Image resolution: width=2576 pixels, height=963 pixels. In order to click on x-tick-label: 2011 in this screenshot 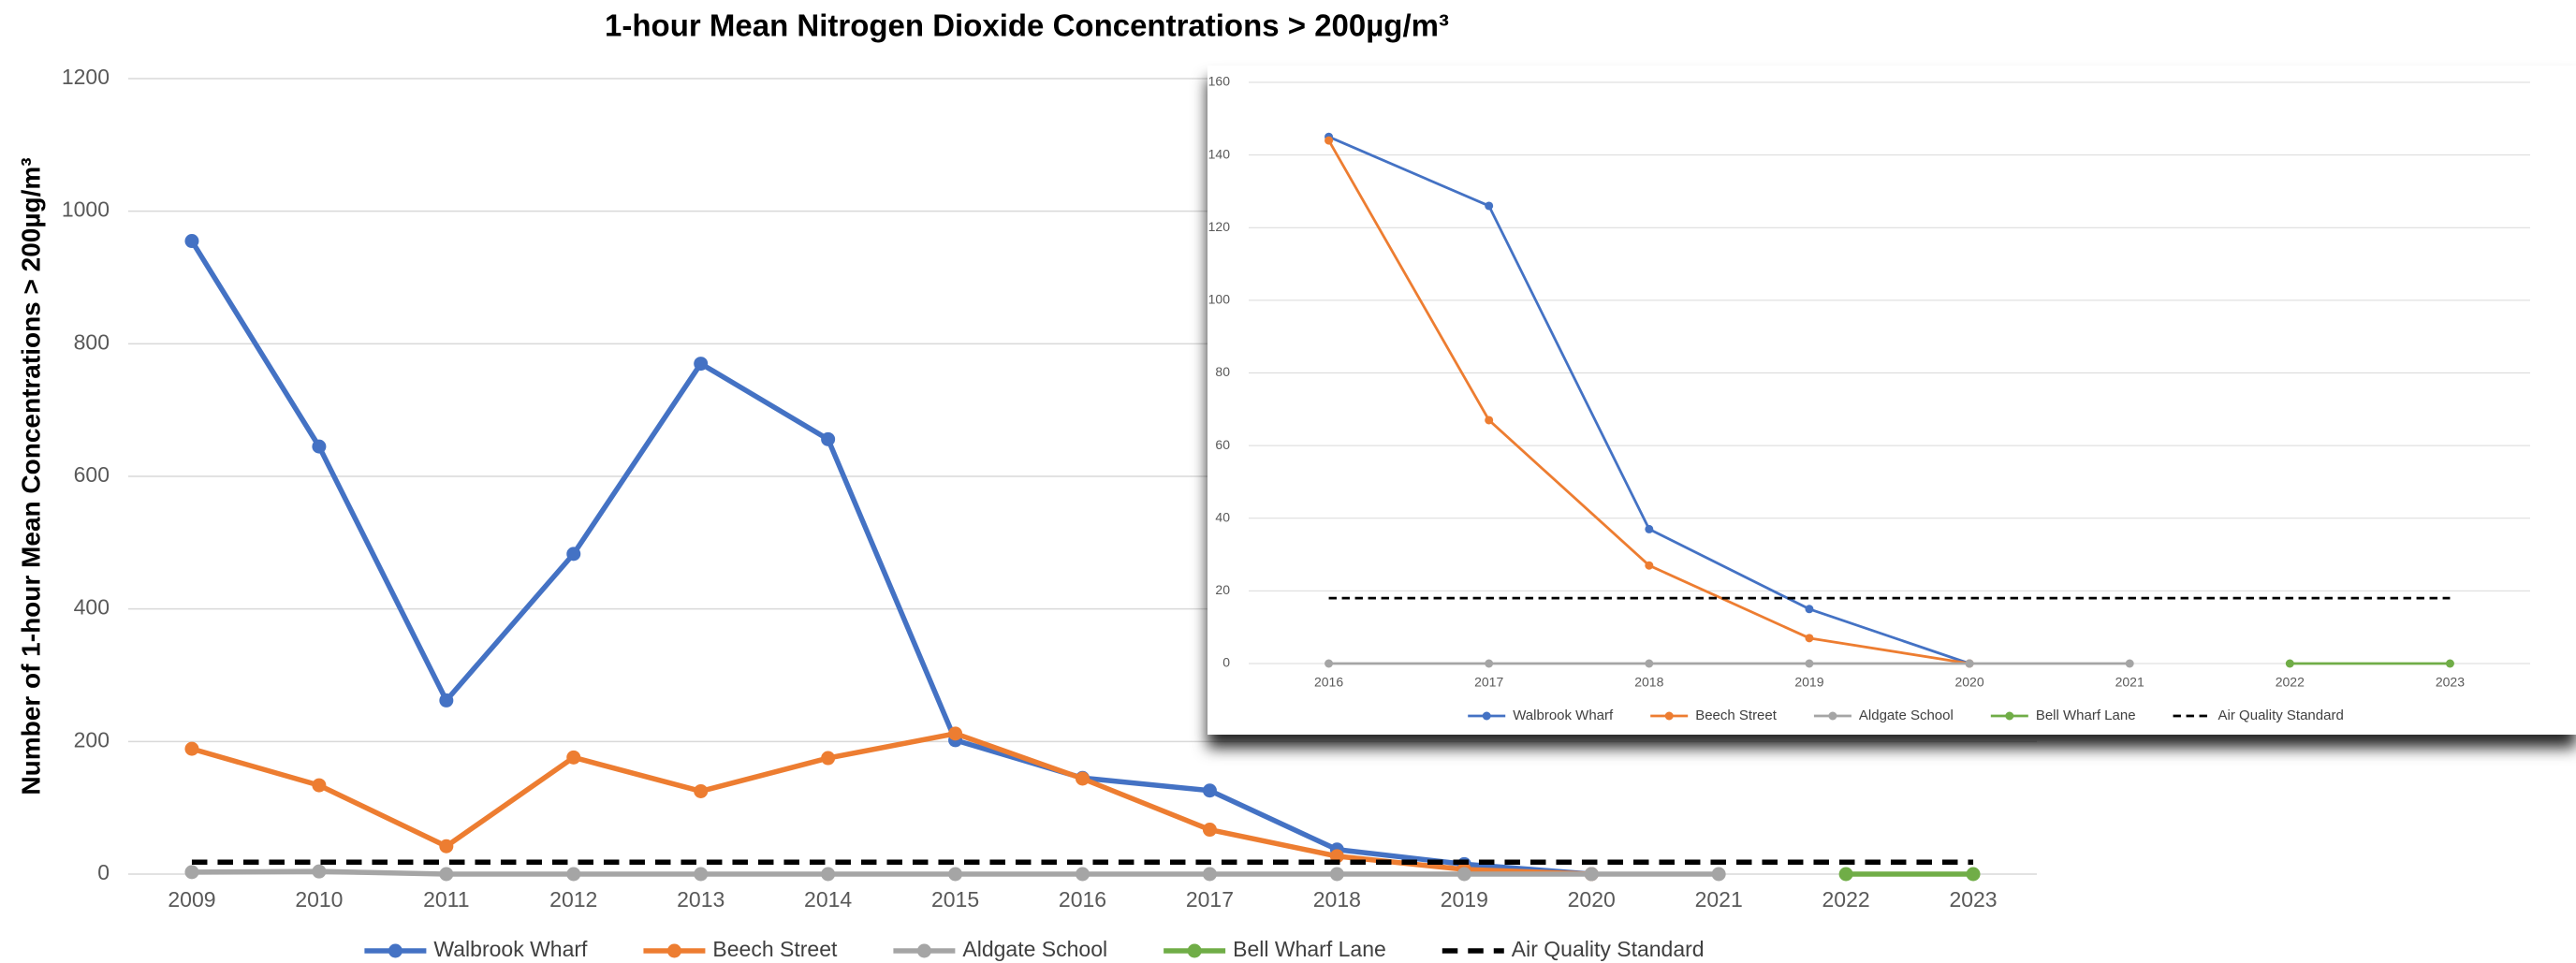, I will do `click(446, 899)`.